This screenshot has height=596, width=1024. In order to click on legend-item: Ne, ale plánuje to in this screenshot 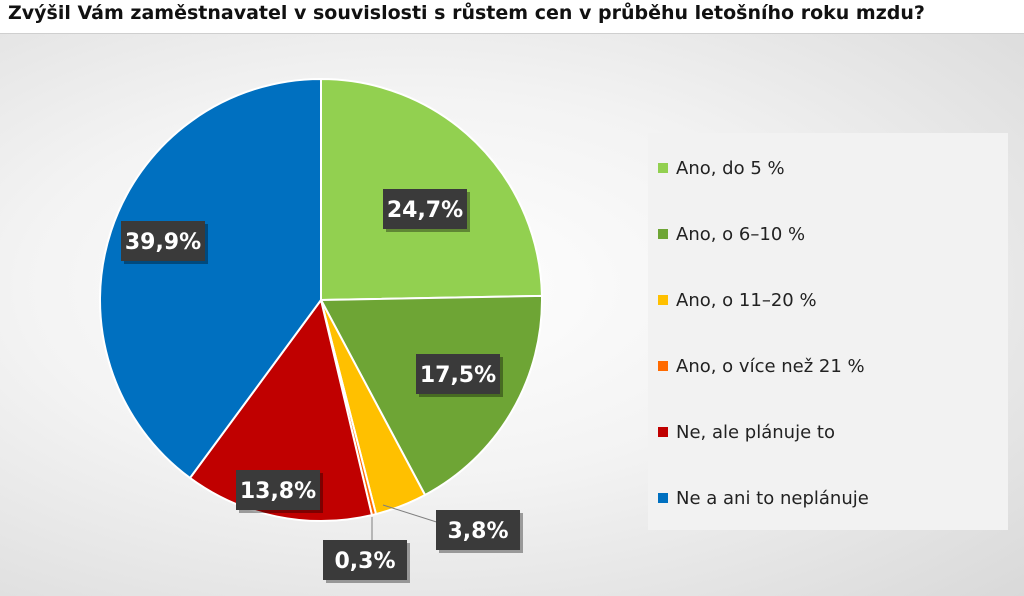, I will do `click(746, 432)`.